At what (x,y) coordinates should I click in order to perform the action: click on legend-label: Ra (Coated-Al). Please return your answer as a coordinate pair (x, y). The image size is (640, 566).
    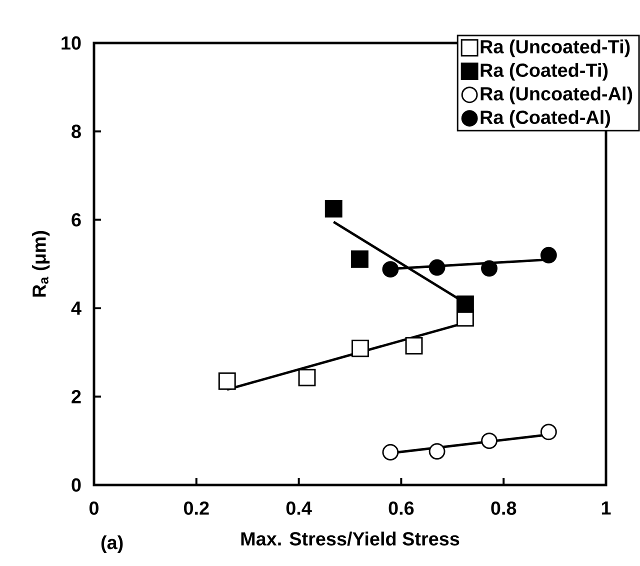
    Looking at the image, I should click on (545, 119).